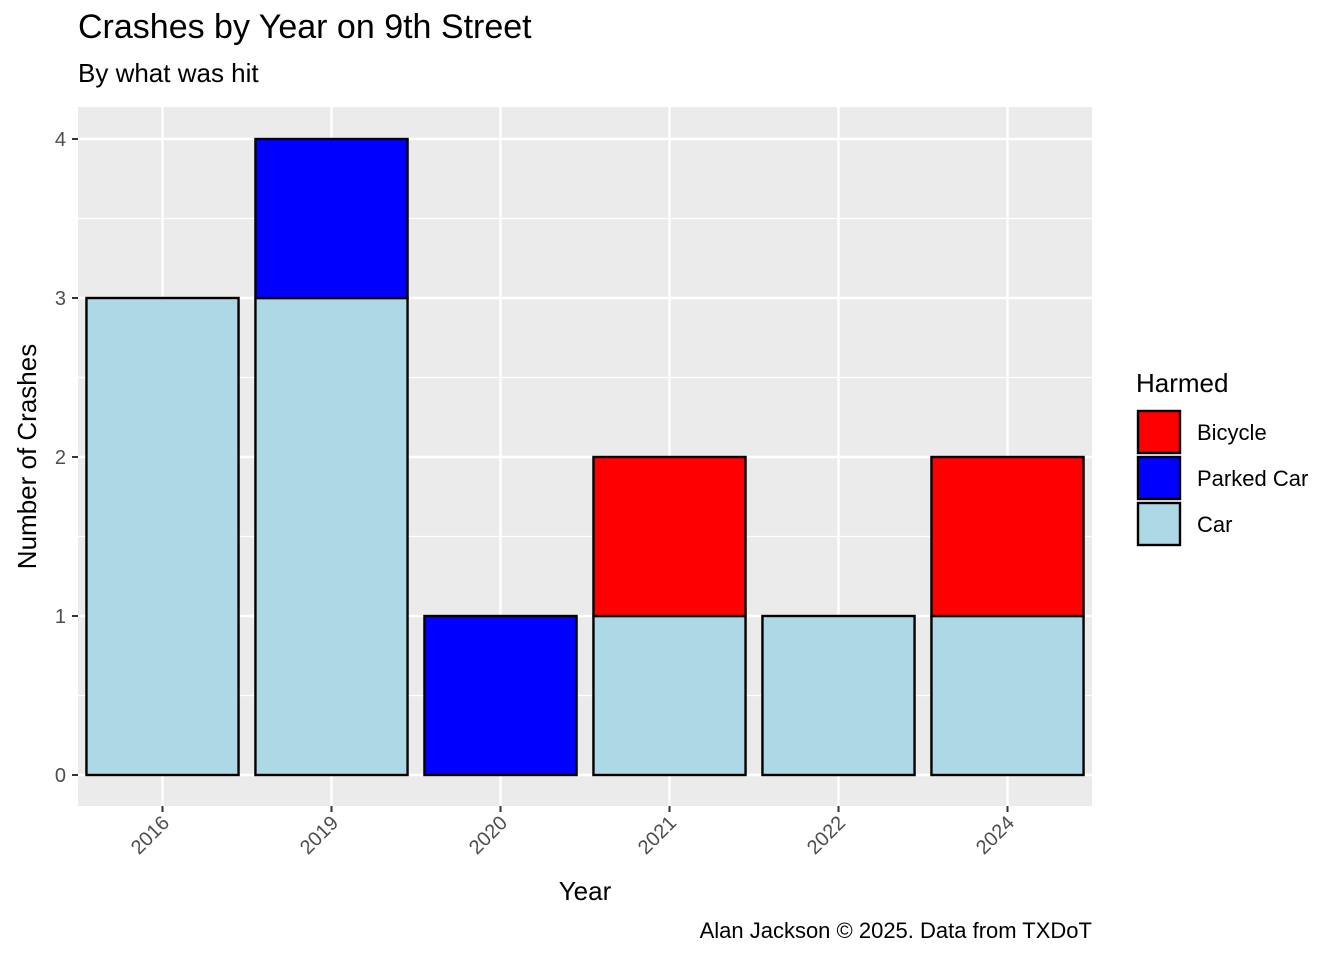 The width and height of the screenshot is (1344, 960). Describe the element at coordinates (331, 536) in the screenshot. I see `bar-2019-car` at that location.